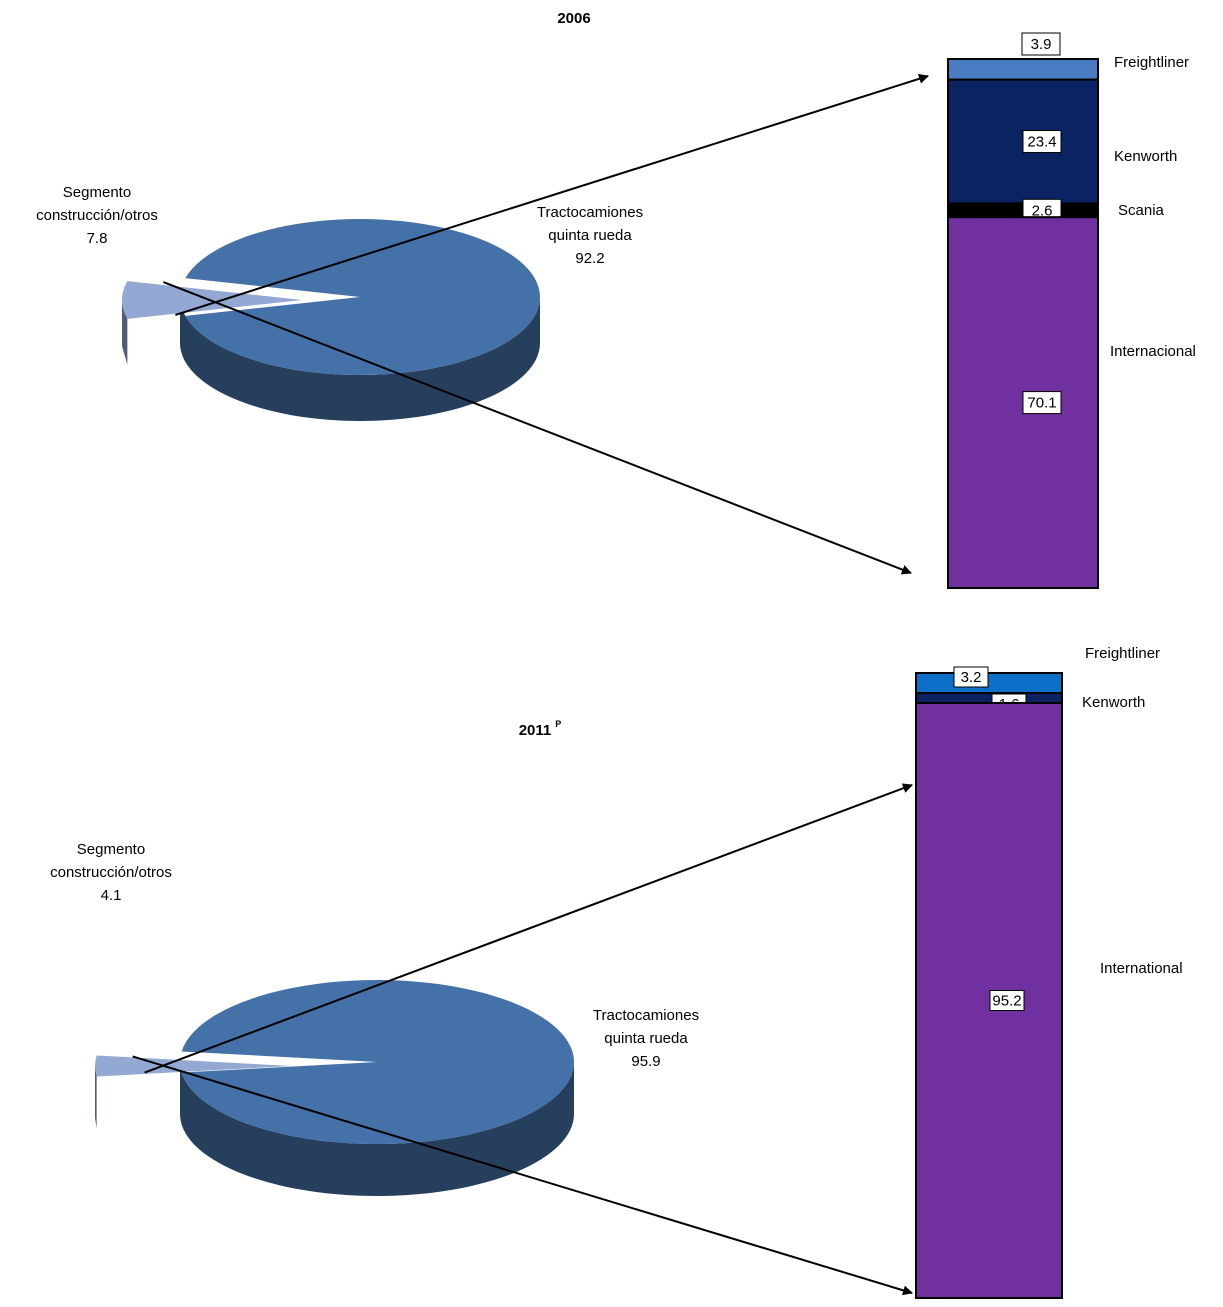 The image size is (1223, 1307). Describe the element at coordinates (111, 895) in the screenshot. I see `pie-label-small-value: 4.1` at that location.